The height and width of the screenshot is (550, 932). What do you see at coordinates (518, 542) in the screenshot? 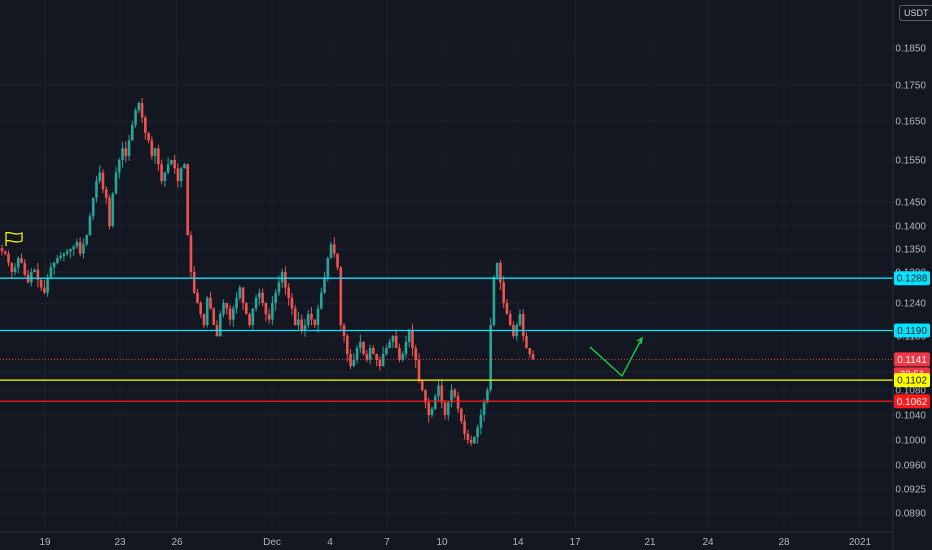
I see `x-tick-label: 14` at bounding box center [518, 542].